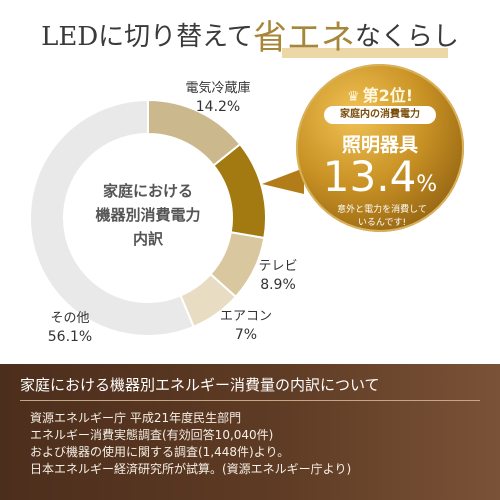  I want to click on slice-label-3: テレビ, so click(277, 266).